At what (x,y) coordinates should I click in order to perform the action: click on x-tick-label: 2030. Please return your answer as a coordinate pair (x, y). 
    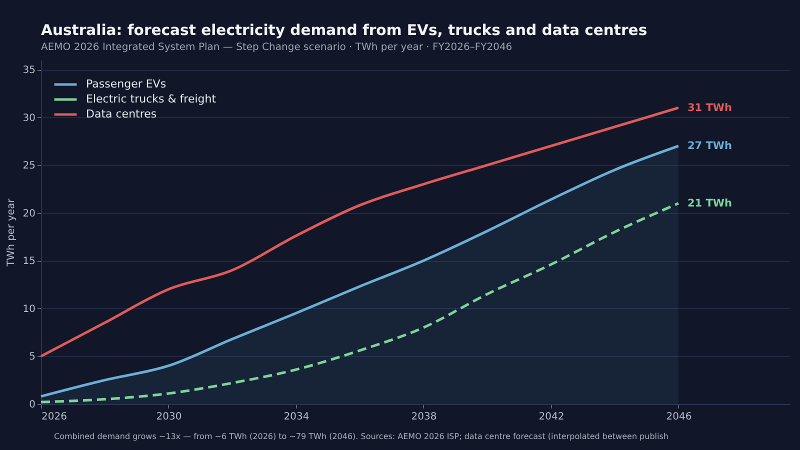
    Looking at the image, I should click on (169, 417).